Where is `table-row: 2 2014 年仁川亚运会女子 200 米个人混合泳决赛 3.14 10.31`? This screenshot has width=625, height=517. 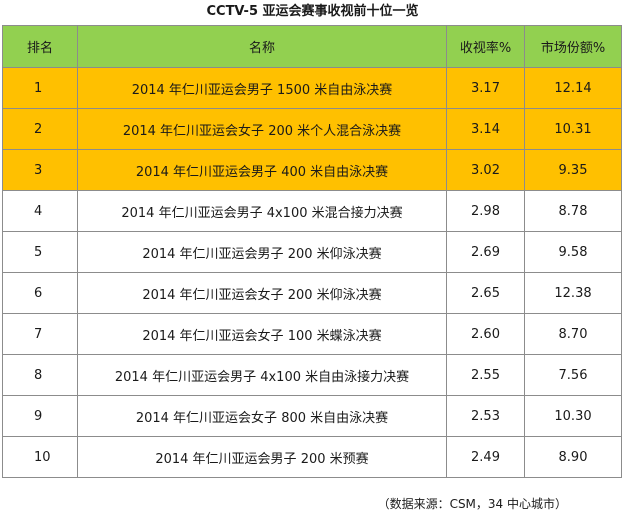
table-row: 2 2014 年仁川亚运会女子 200 米个人混合泳决赛 3.14 10.31 is located at coordinates (312, 129).